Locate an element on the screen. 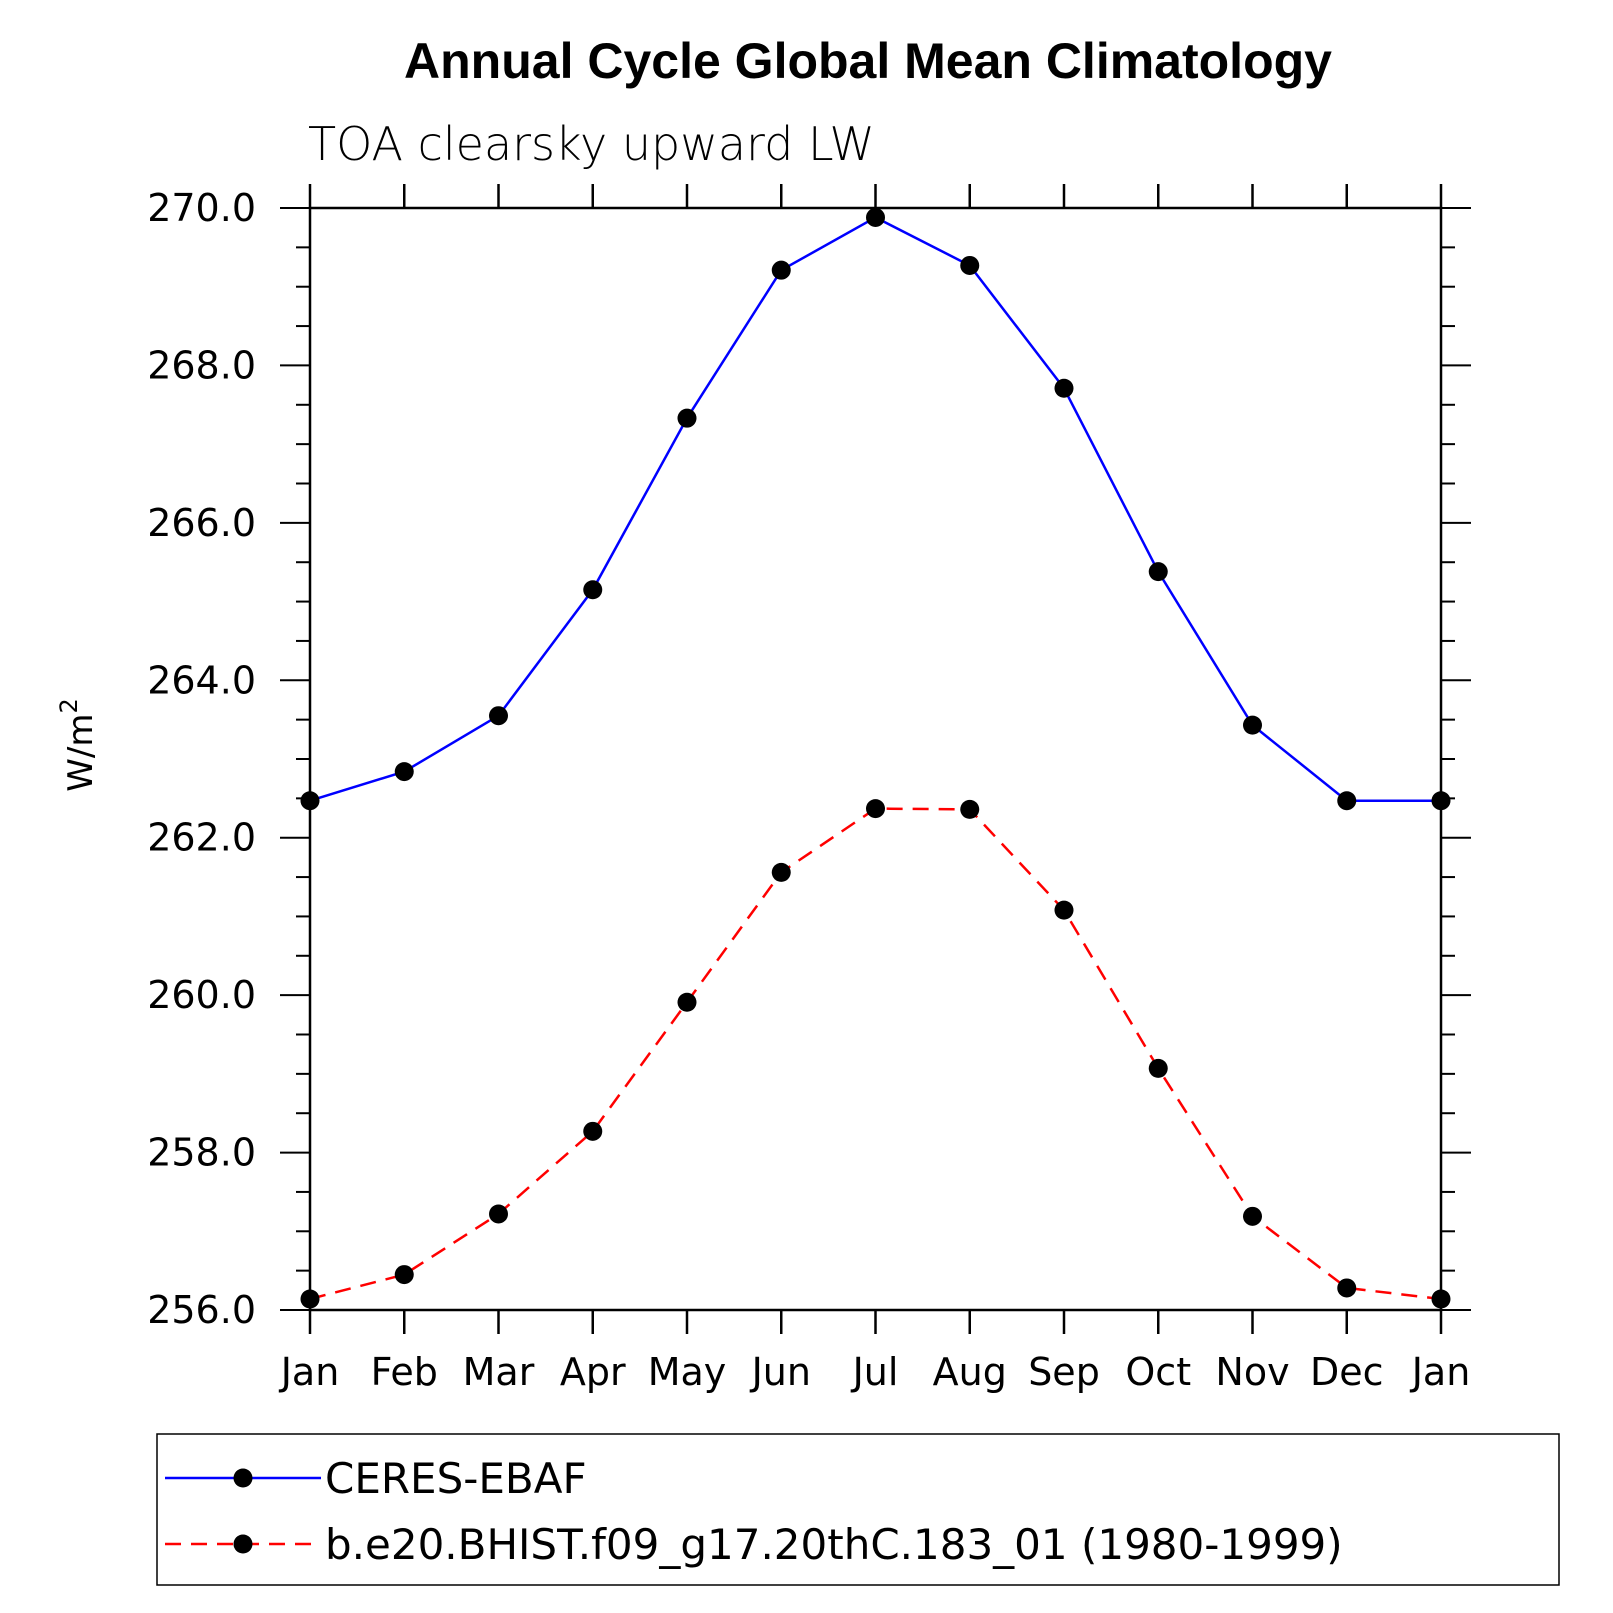 Image resolution: width=1613 pixels, height=1613 pixels. x-tick-label: Sep is located at coordinates (1064, 1372).